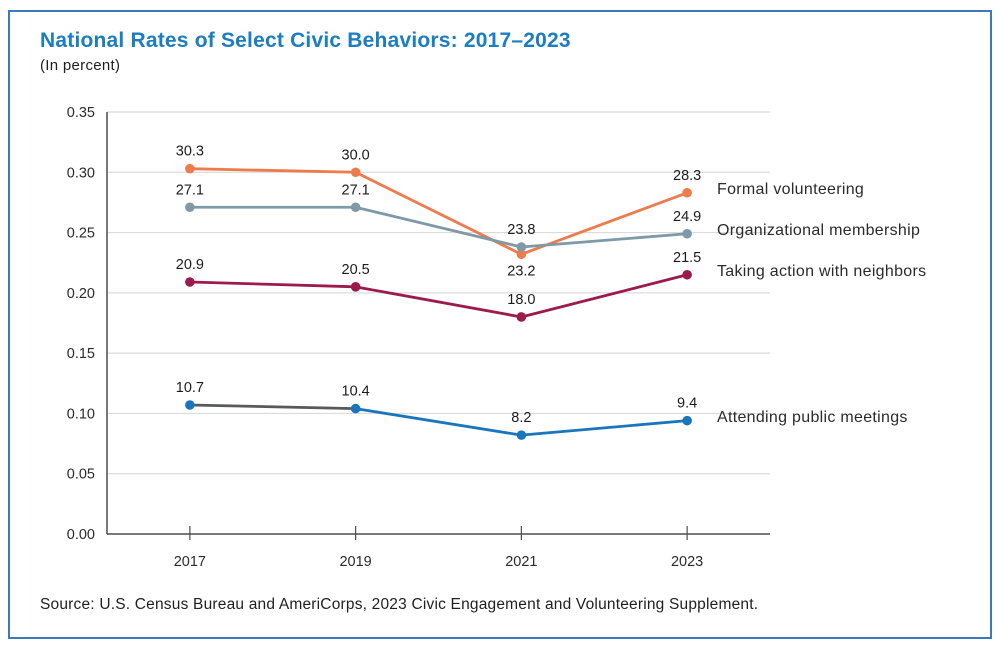  What do you see at coordinates (81, 113) in the screenshot?
I see `y-tick-label: 0.35` at bounding box center [81, 113].